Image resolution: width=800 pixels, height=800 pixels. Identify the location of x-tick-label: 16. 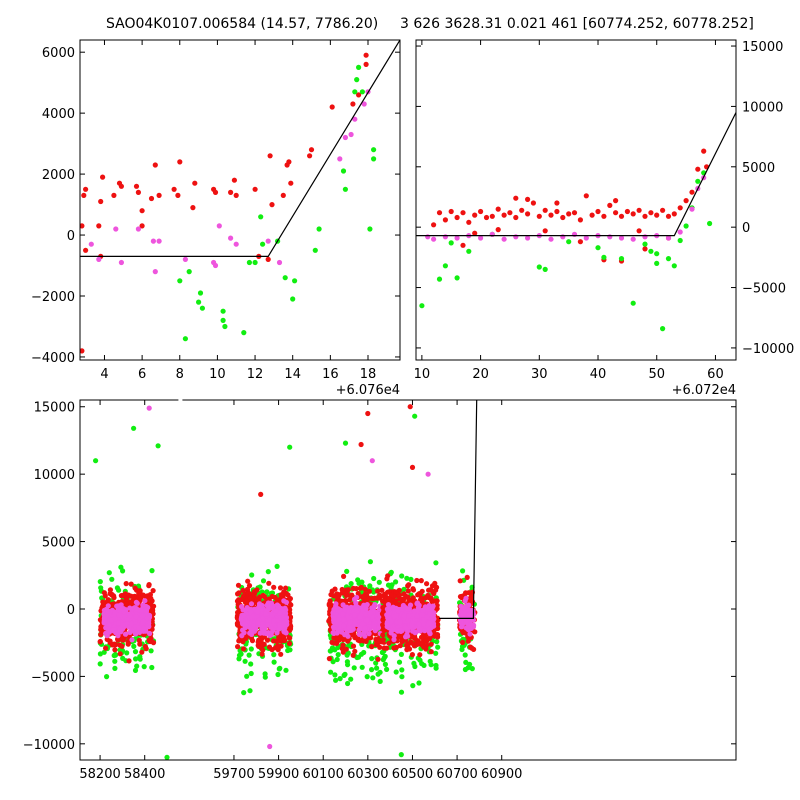
(330, 374).